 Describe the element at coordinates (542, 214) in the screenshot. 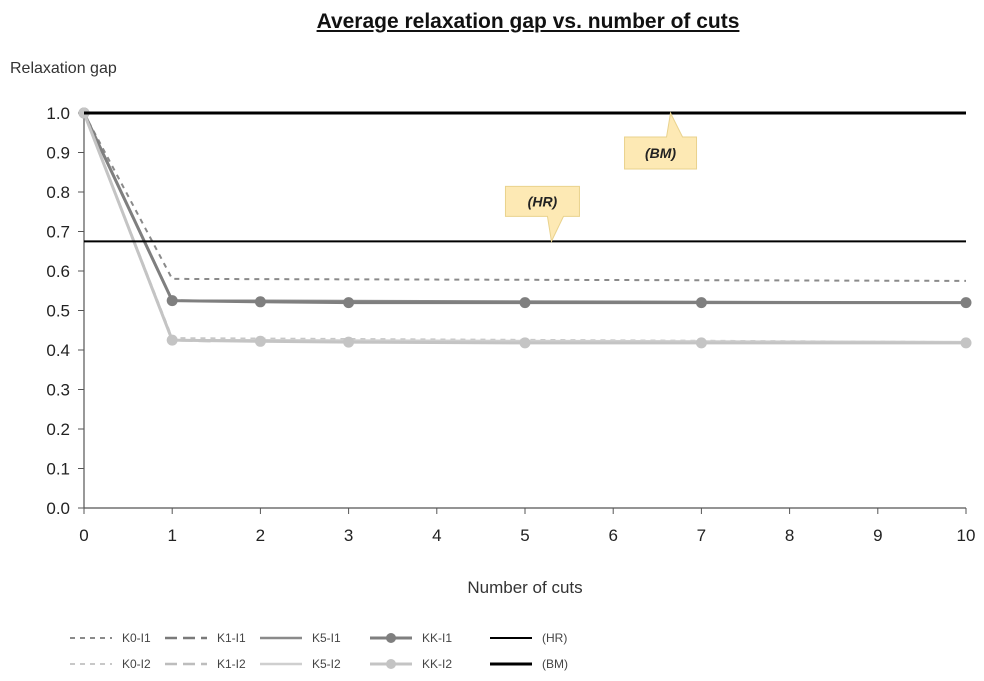

I see `callout-hr` at that location.